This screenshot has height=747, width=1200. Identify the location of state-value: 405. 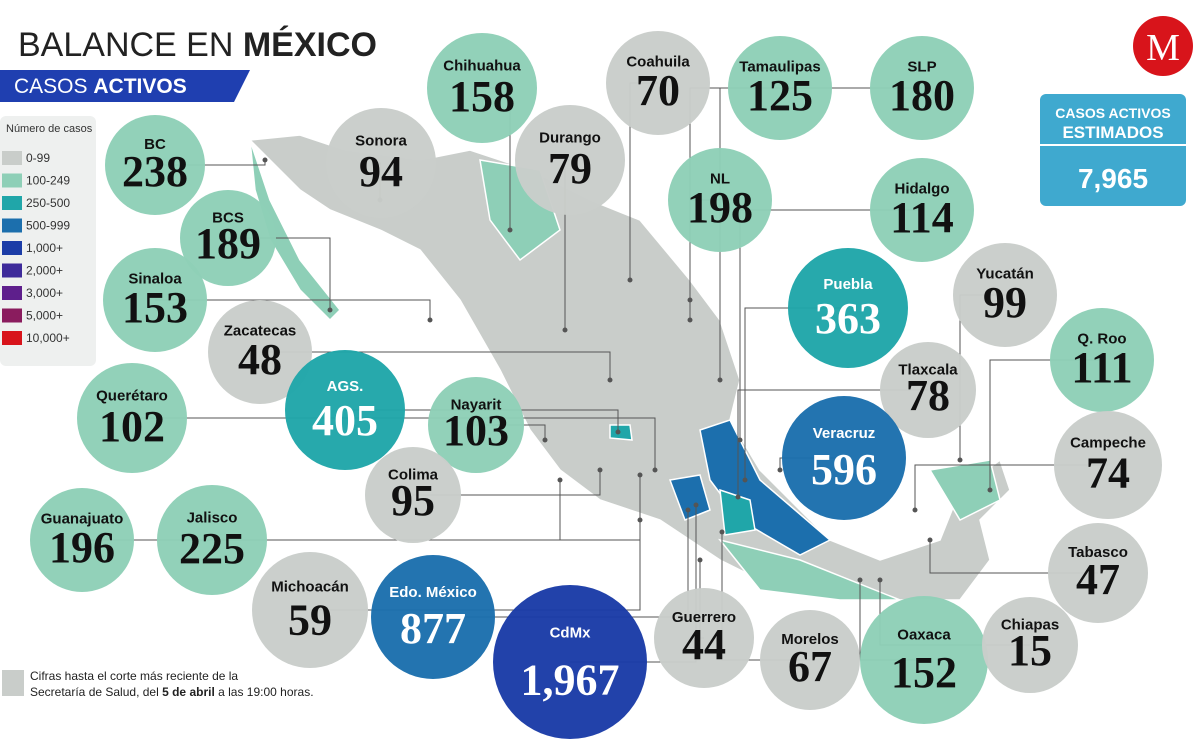
(345, 420).